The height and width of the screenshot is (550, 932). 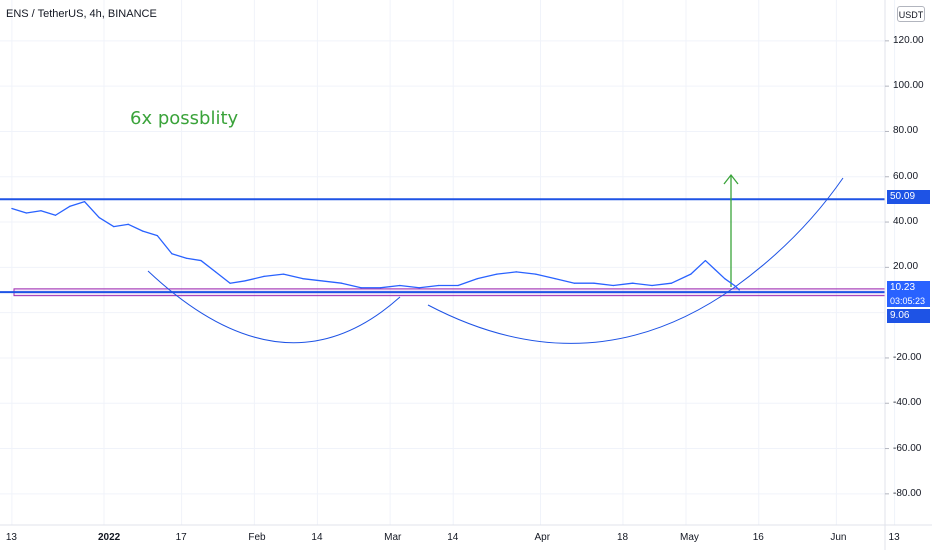 I want to click on x-tick-label: Mar, so click(x=393, y=537).